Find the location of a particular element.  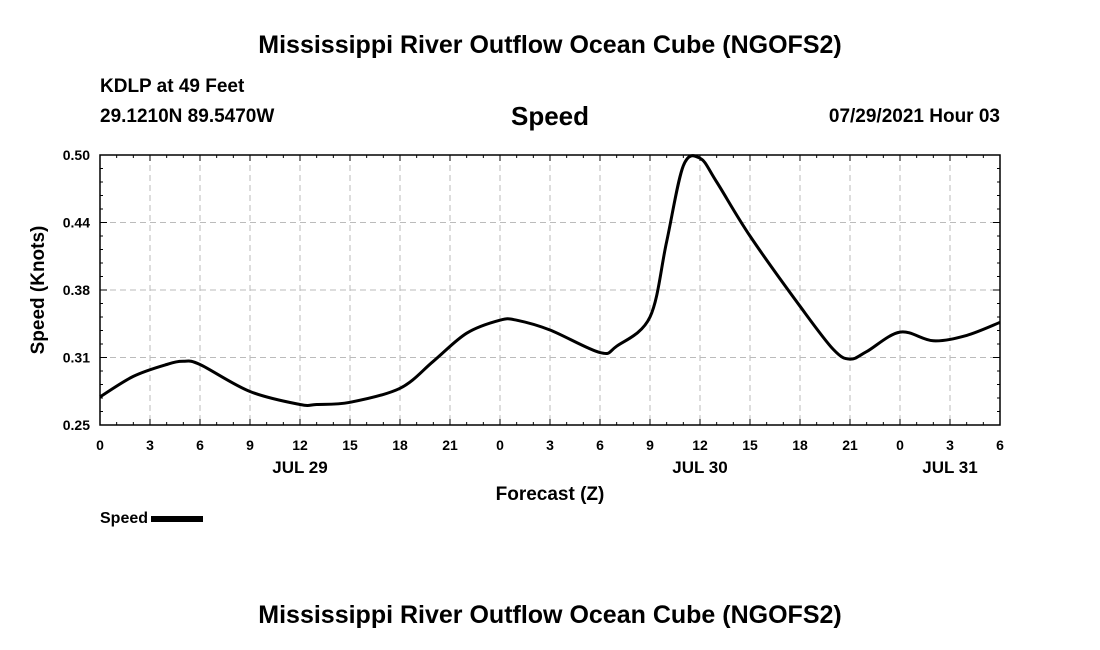

forecast-datetime: 07/29/2021 Hour 03 is located at coordinates (914, 116).